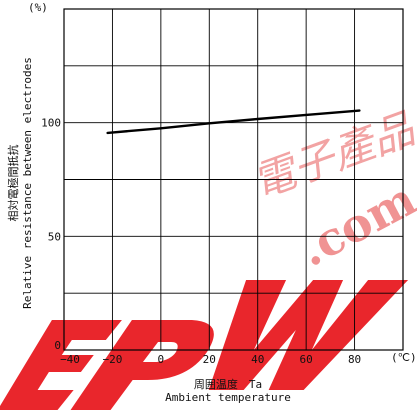 This screenshot has height=410, width=417. I want to click on x-tick-label: 60, so click(306, 359).